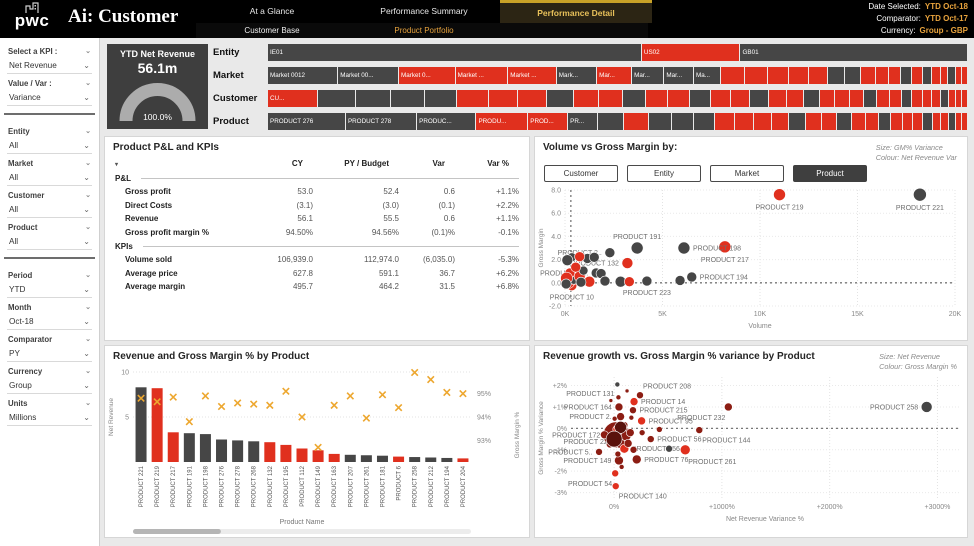 The width and height of the screenshot is (974, 546). I want to click on filter-label-units: Units ⌄, so click(49, 402).